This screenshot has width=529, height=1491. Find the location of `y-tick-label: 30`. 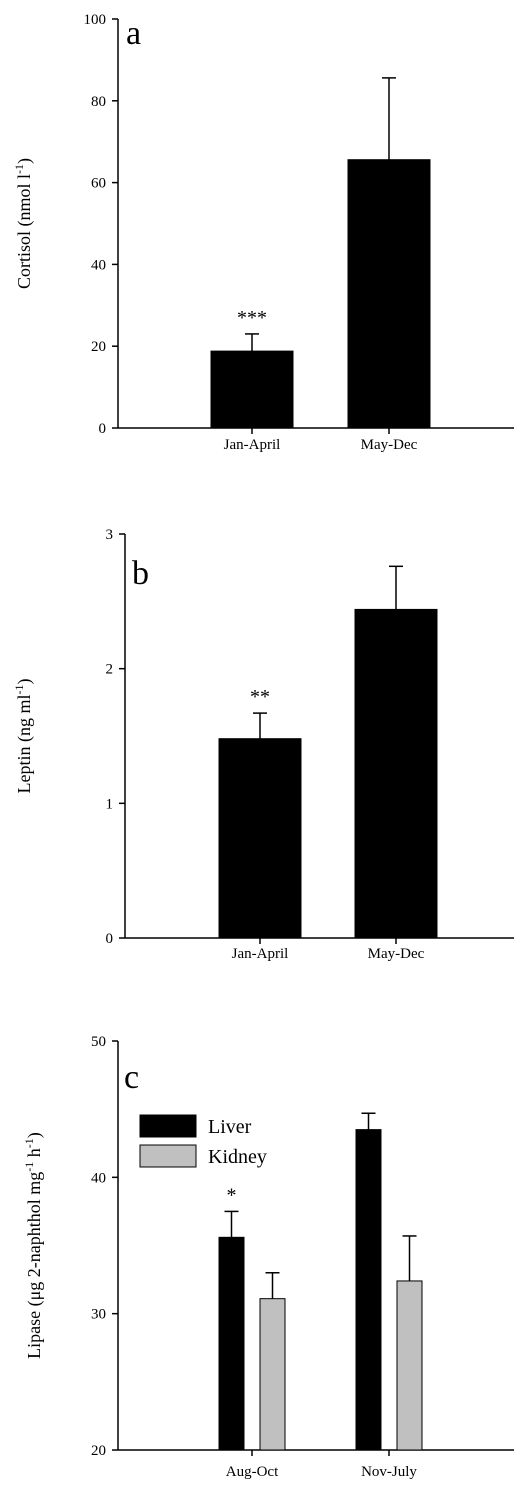

y-tick-label: 30 is located at coordinates (98, 1315).